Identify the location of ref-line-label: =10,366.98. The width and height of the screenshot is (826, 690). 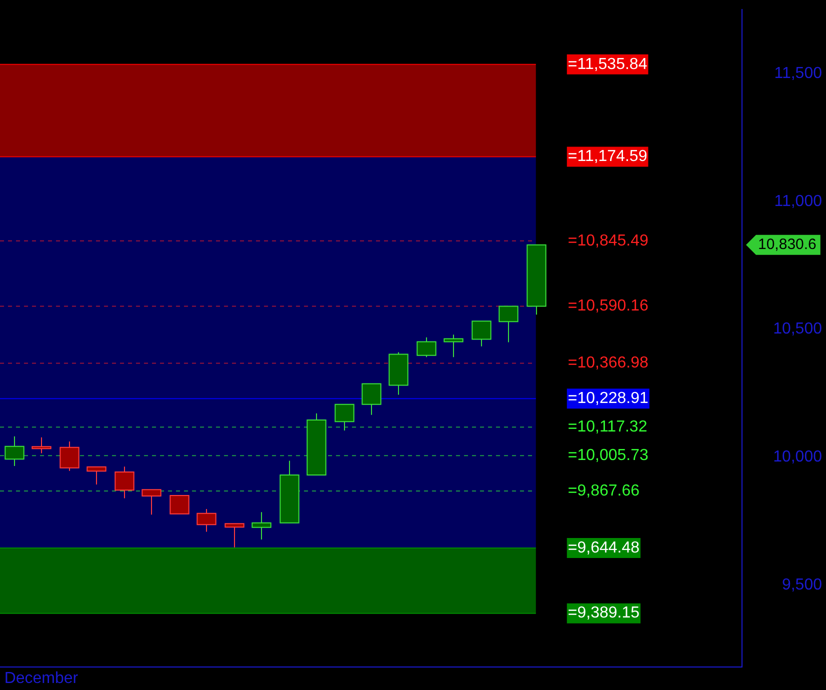
(608, 363).